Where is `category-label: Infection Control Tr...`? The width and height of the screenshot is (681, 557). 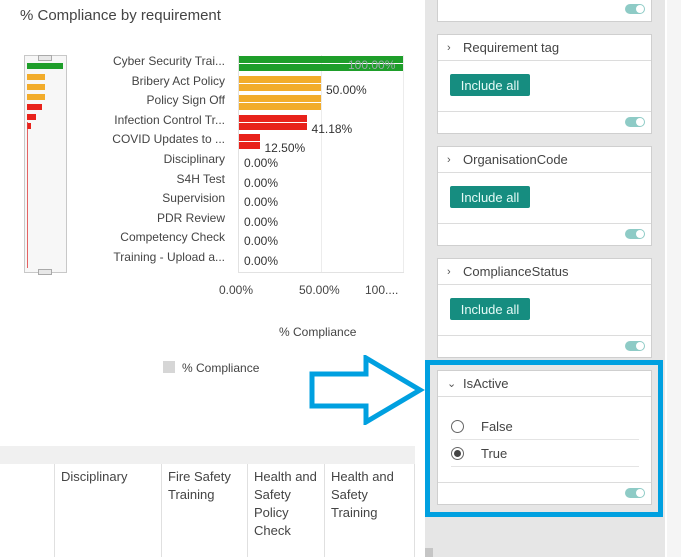 category-label: Infection Control Tr... is located at coordinates (169, 119).